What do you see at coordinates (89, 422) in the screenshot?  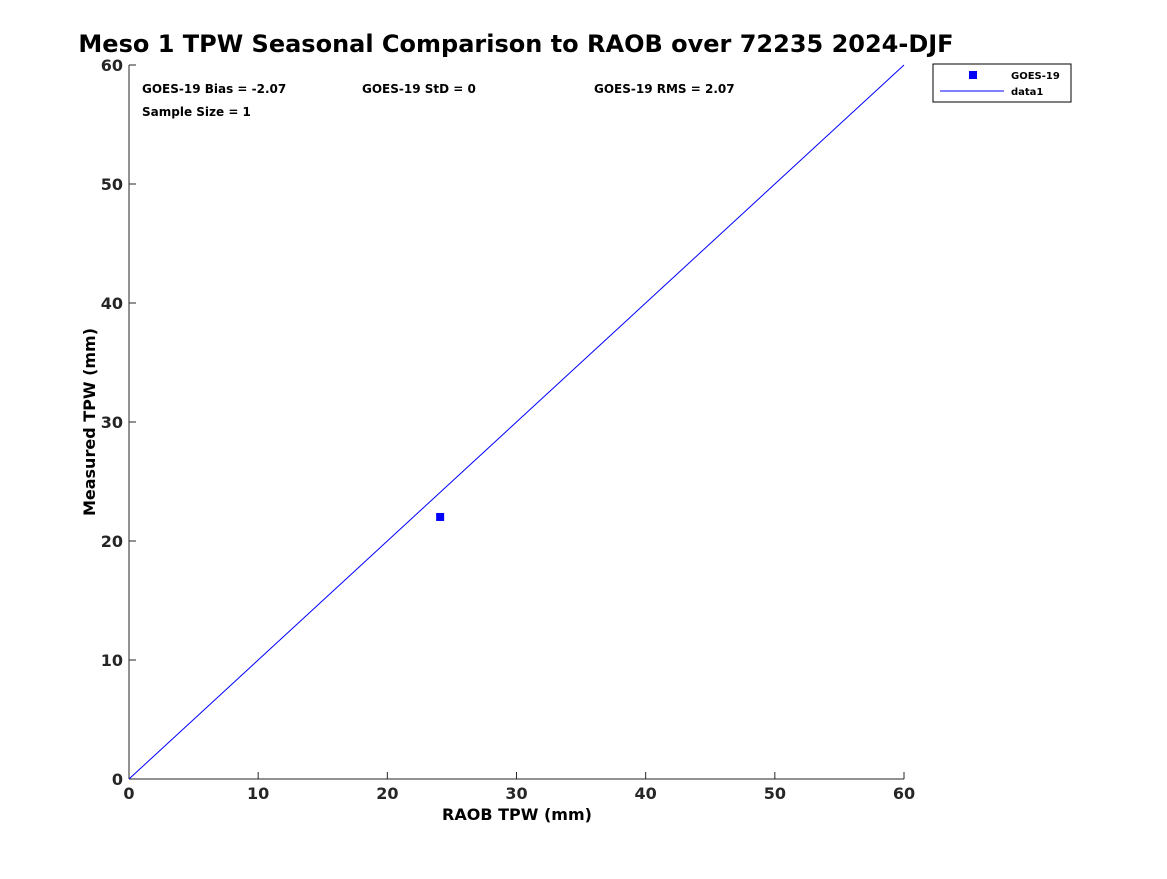 I see `y-axis-label: Measured TPW (mm)` at bounding box center [89, 422].